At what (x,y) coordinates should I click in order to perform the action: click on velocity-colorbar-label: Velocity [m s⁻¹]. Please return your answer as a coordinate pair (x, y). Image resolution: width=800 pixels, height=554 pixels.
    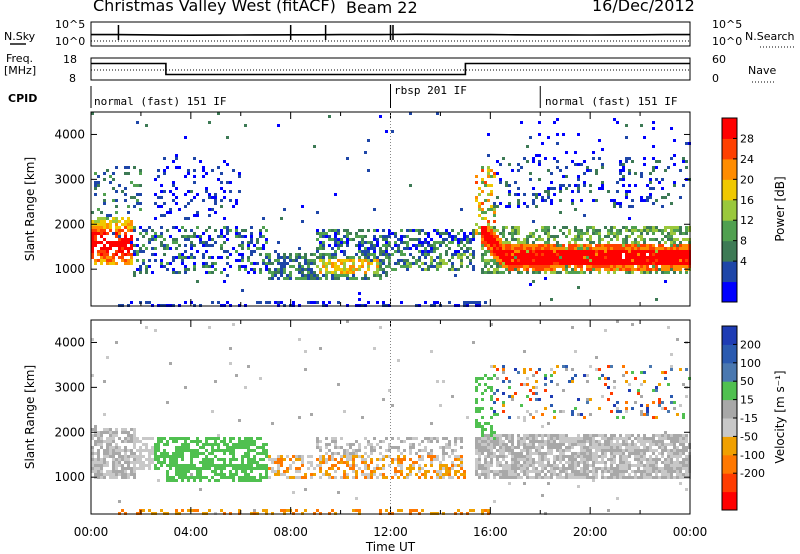
    Looking at the image, I should click on (780, 416).